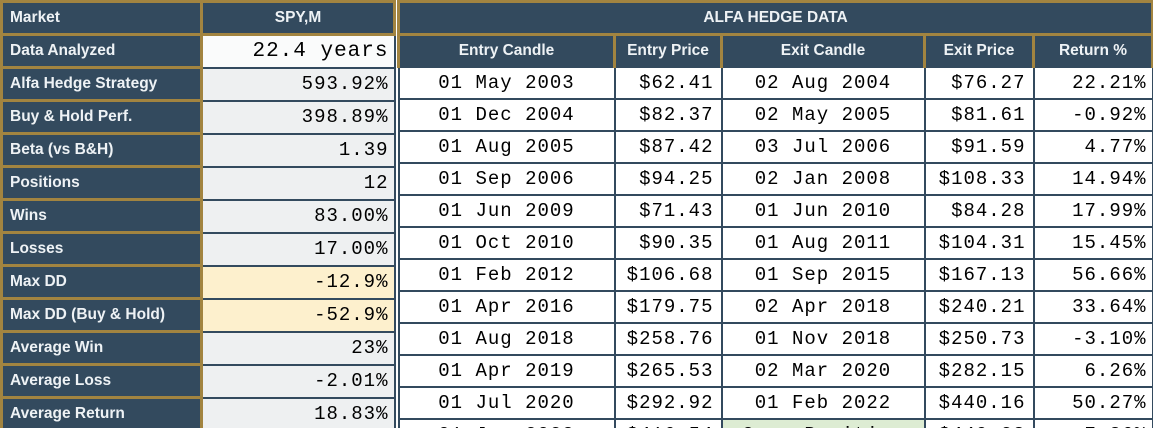 This screenshot has height=428, width=1153. What do you see at coordinates (101, 84) in the screenshot?
I see `stat-label: Alfa Hedge Strategy` at bounding box center [101, 84].